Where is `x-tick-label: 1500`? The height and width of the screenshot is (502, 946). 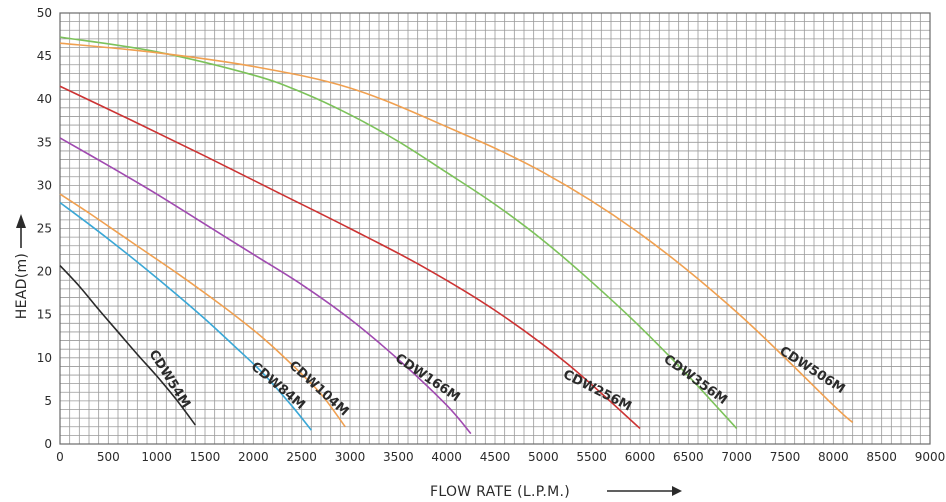 x-tick-label: 1500 is located at coordinates (205, 457).